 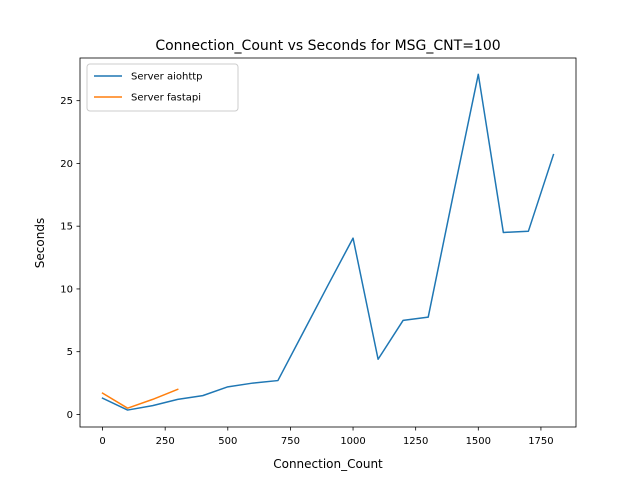 I want to click on x-tick-label-5: 1250, so click(x=415, y=441).